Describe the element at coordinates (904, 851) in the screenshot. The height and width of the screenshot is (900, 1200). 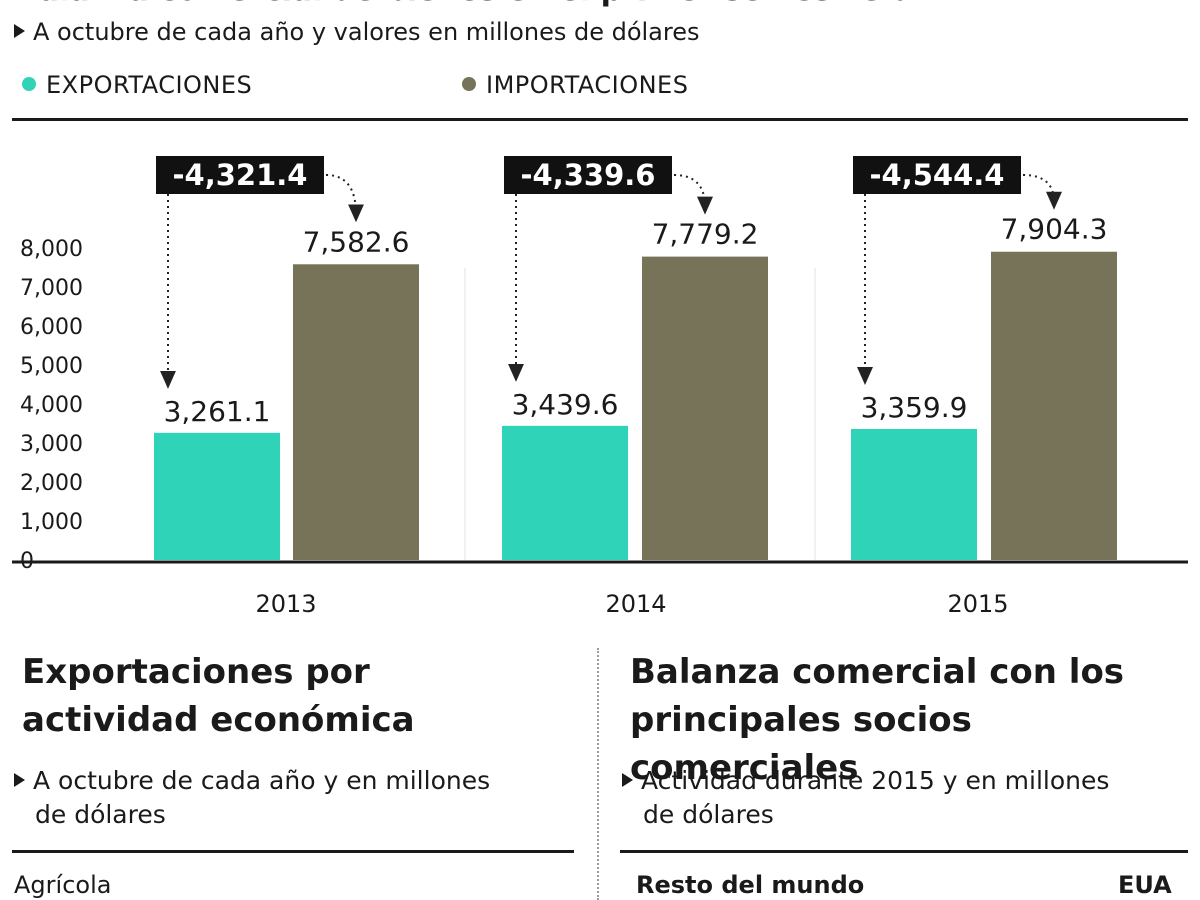
I see `right-section-rule` at that location.